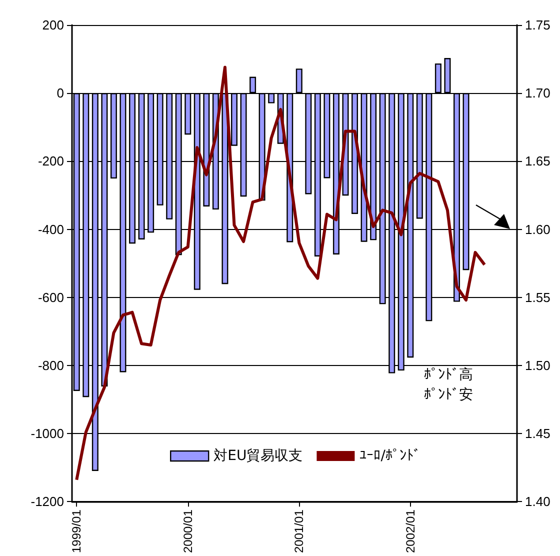 The height and width of the screenshot is (556, 560). What do you see at coordinates (60, 93) in the screenshot?
I see `y-tick-label: 0` at bounding box center [60, 93].